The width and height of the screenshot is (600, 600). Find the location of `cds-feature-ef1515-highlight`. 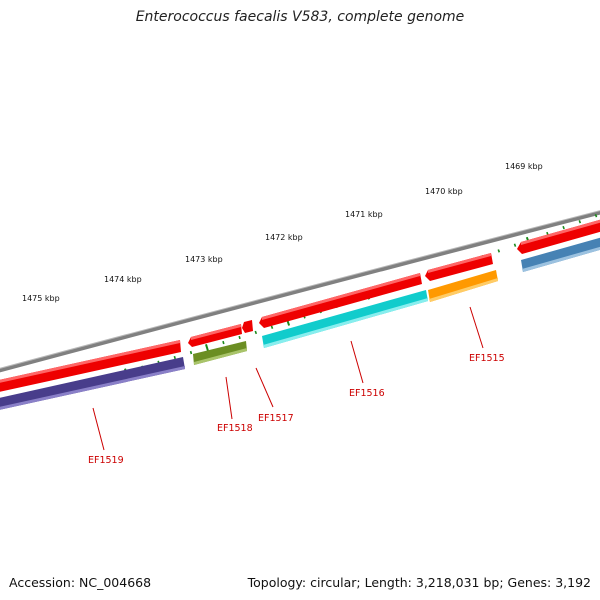

cds-feature-ef1515-highlight is located at coordinates (459, 263).